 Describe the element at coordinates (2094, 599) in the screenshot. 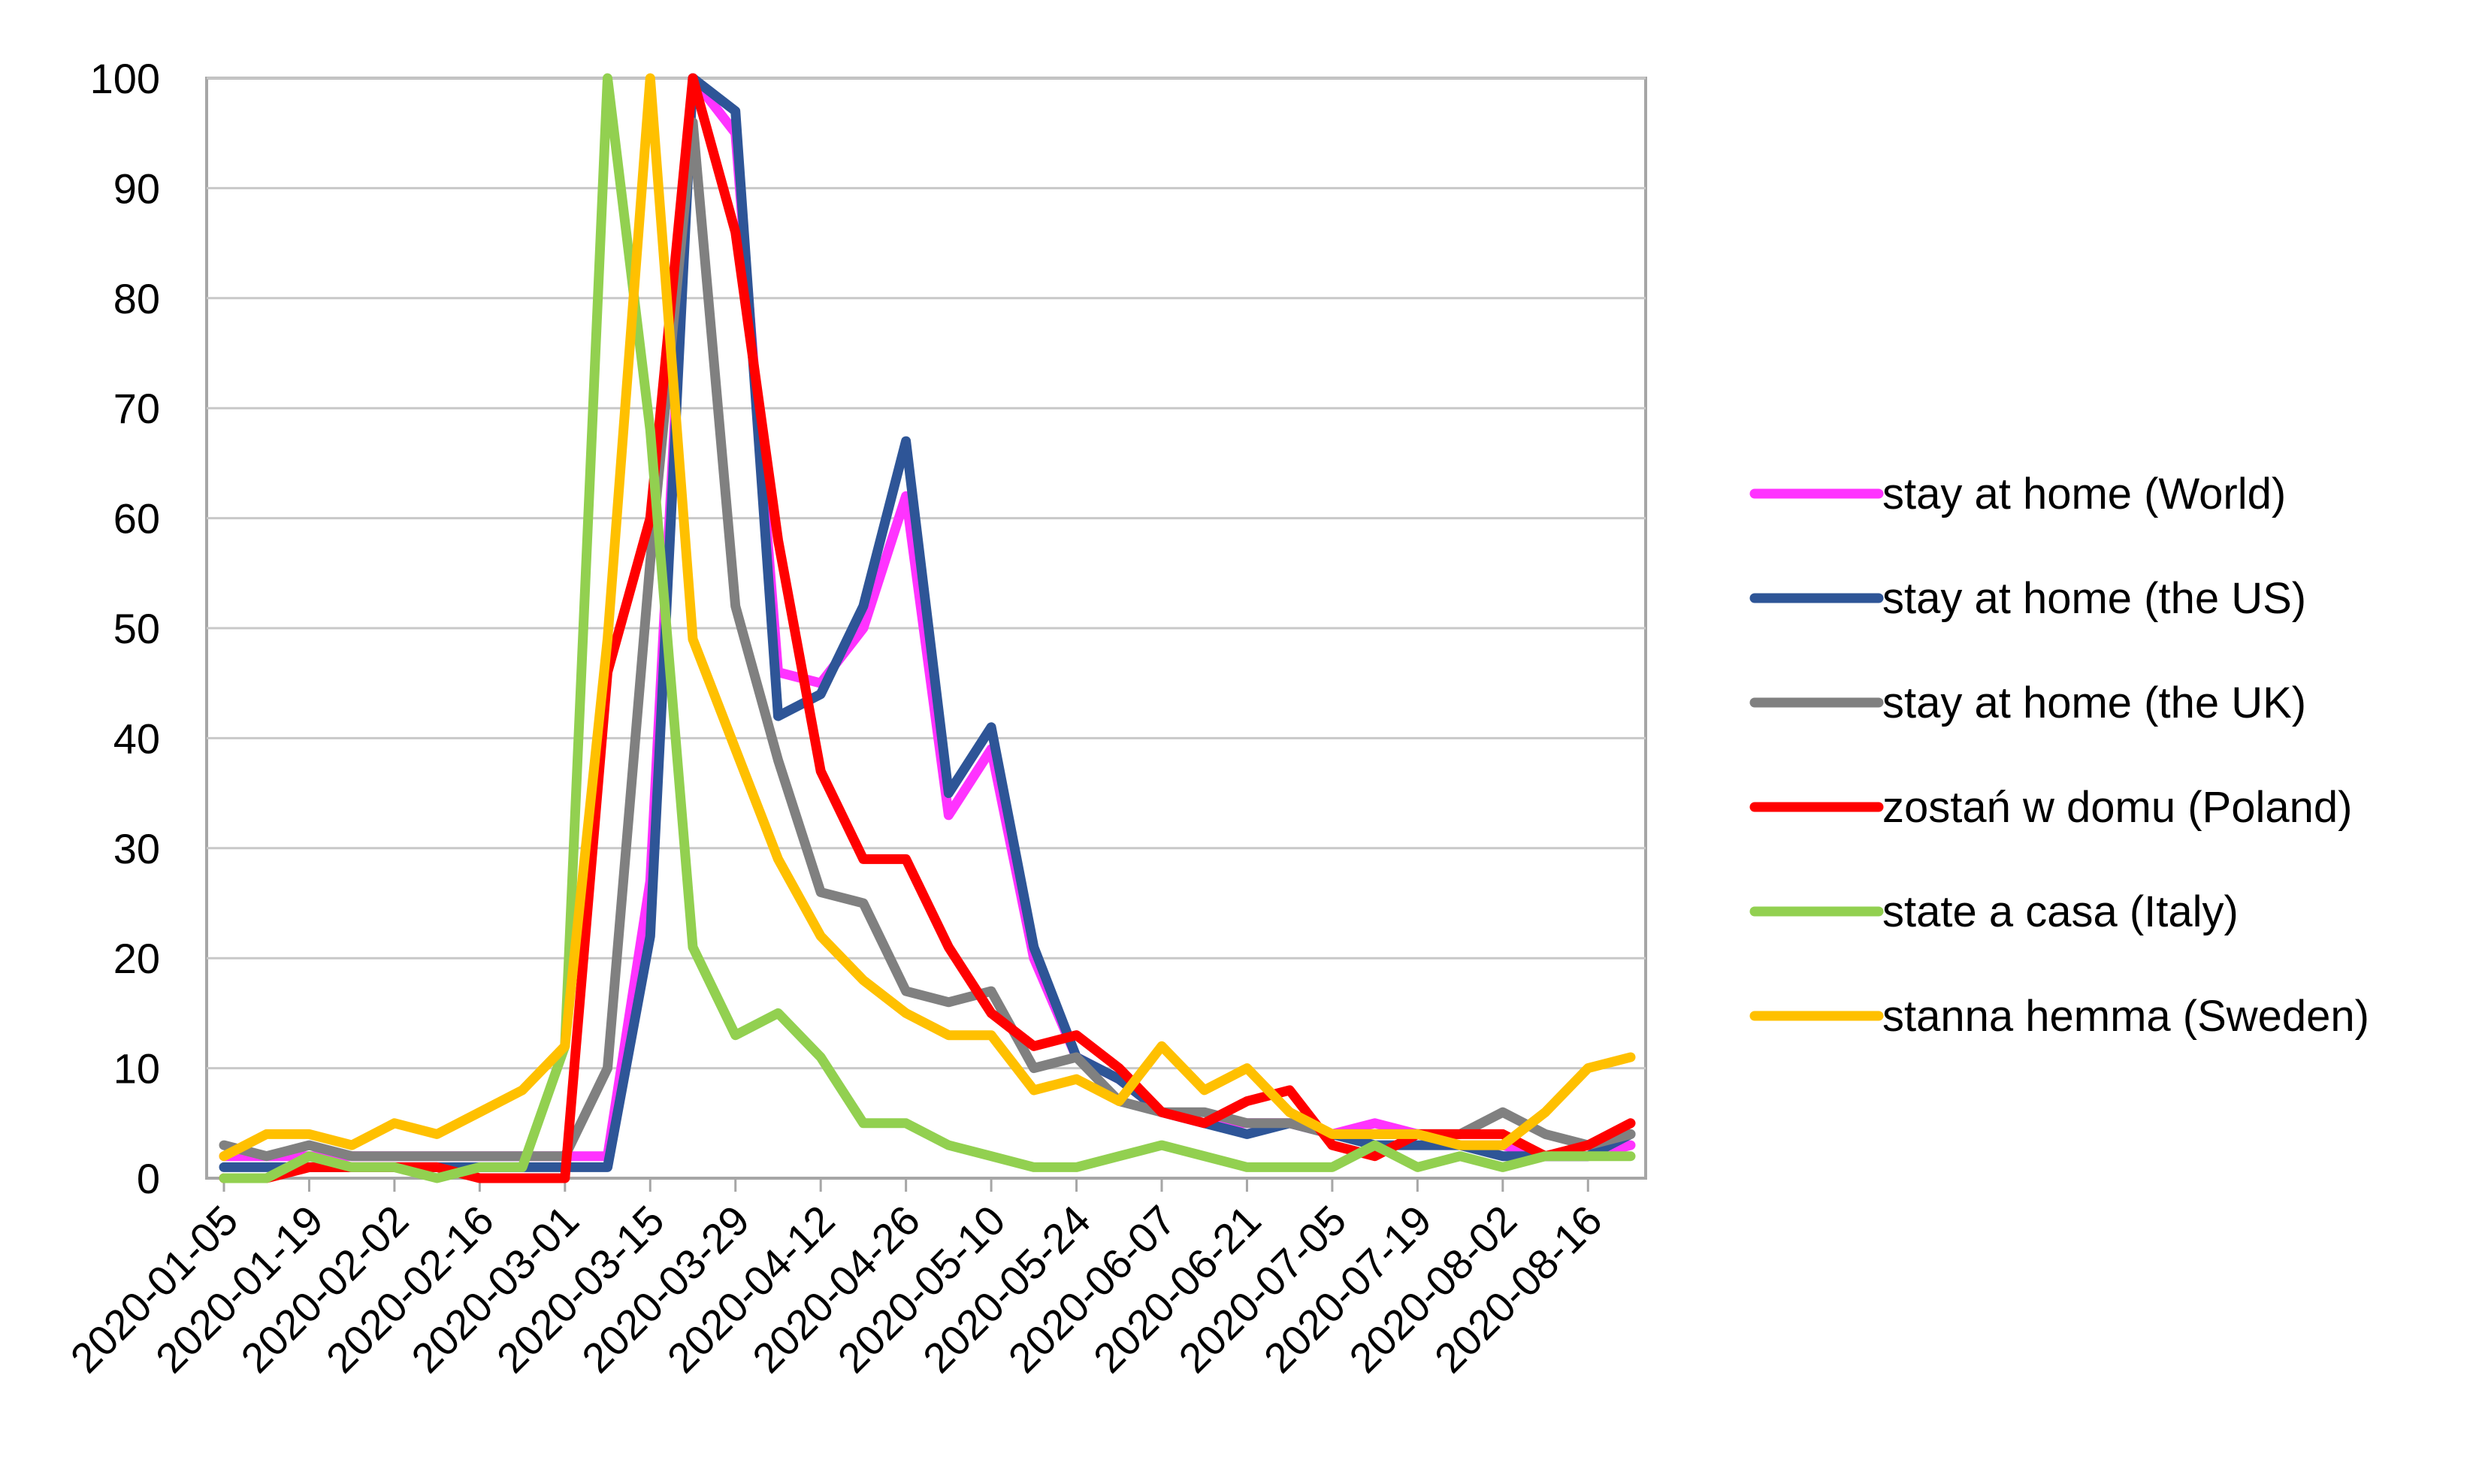

I see `legend-label: stay at home (the US)` at that location.